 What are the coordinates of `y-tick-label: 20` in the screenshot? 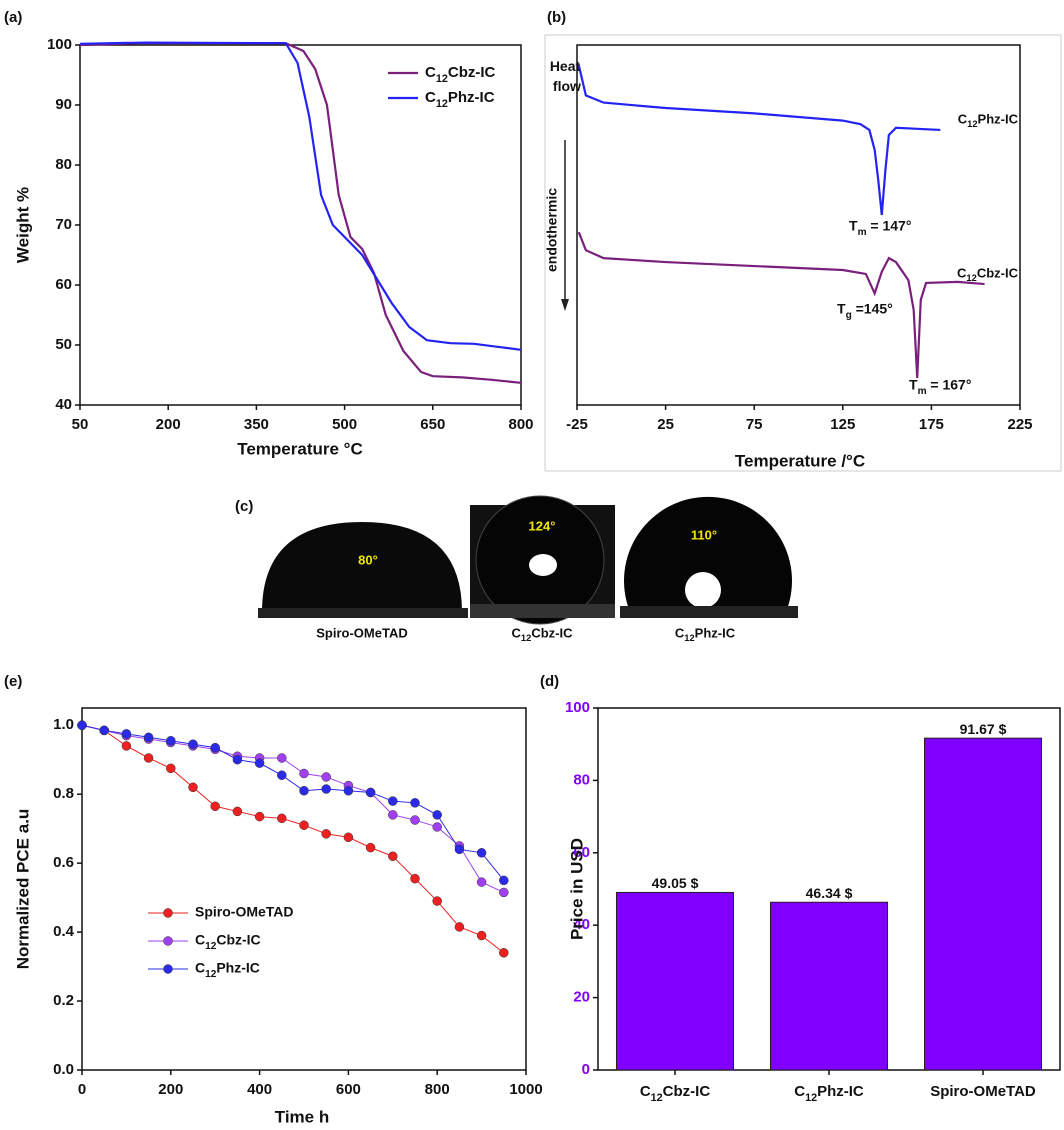 It's located at (581, 997).